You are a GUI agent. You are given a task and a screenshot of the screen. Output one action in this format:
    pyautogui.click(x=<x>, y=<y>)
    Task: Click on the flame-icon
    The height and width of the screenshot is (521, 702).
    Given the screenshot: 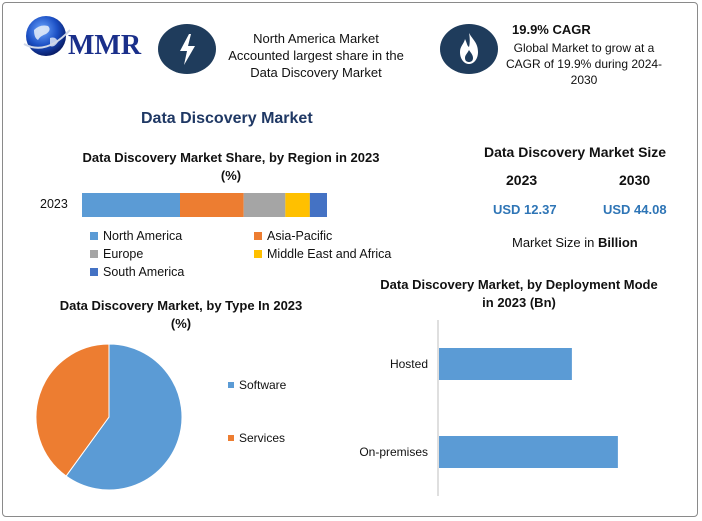 What is the action you would take?
    pyautogui.click(x=469, y=48)
    